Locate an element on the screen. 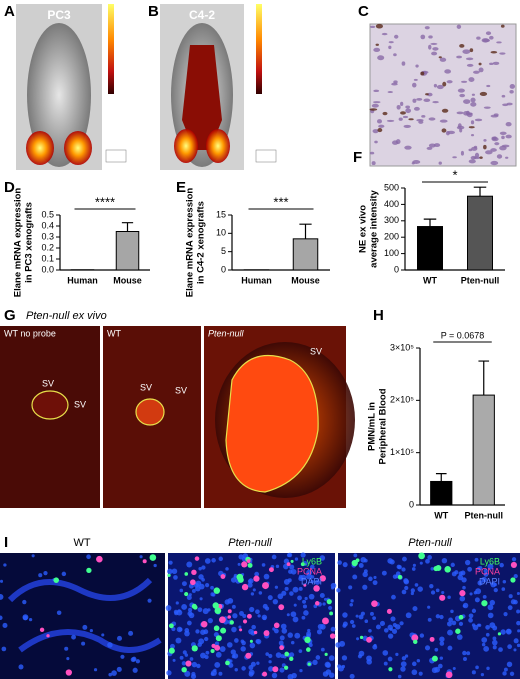 This screenshot has width=520, height=679. legend-entry: PCNA is located at coordinates (309, 571).